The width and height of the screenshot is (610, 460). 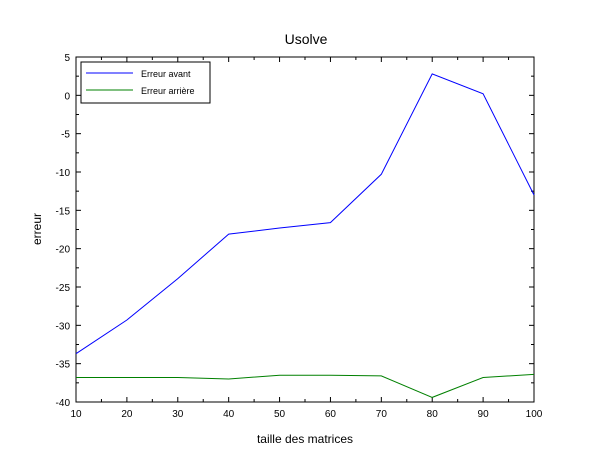 I want to click on y-tick-label: -25, so click(x=63, y=288).